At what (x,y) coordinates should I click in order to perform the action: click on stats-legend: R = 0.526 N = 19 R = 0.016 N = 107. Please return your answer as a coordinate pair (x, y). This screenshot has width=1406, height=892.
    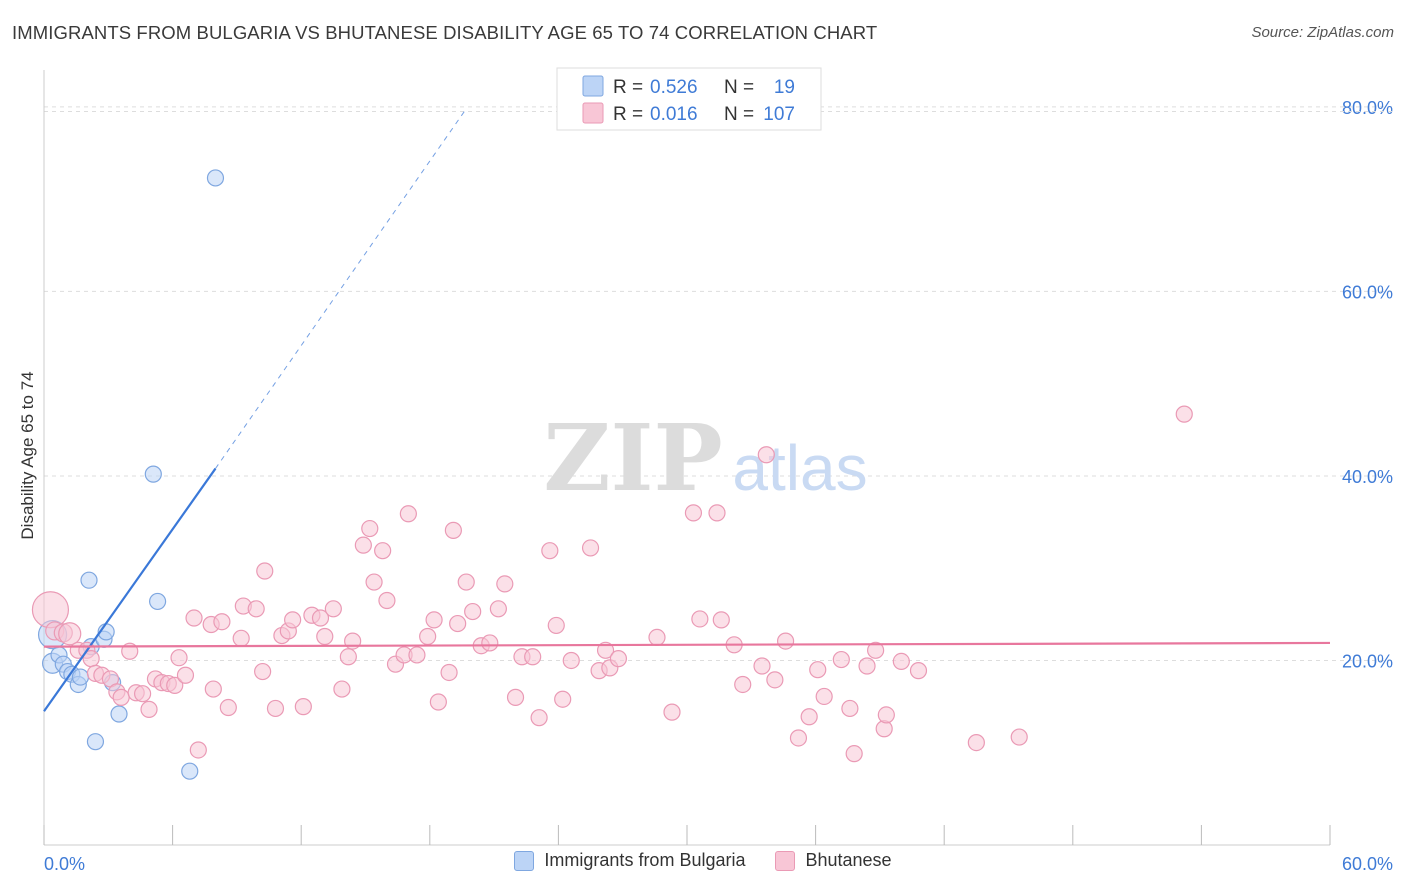
    Looking at the image, I should click on (689, 99).